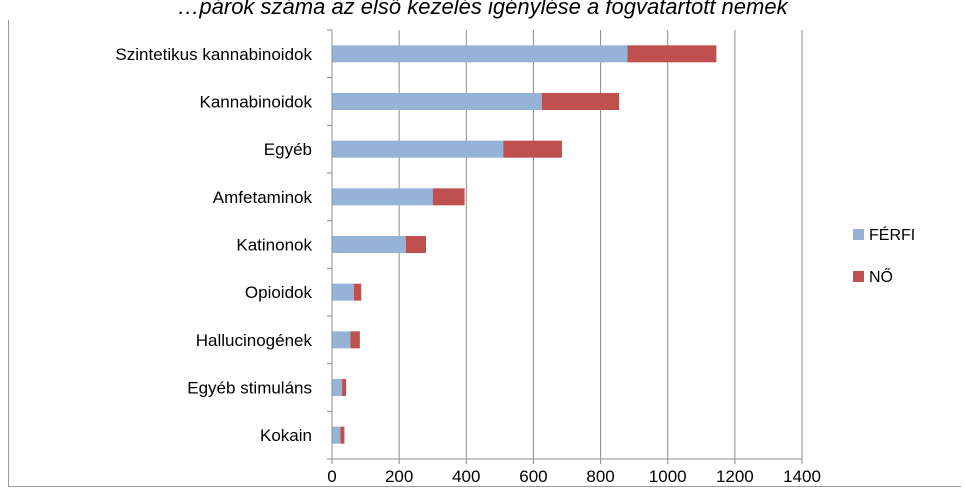 The image size is (965, 491). I want to click on legend: FÉRFI NŐ, so click(884, 255).